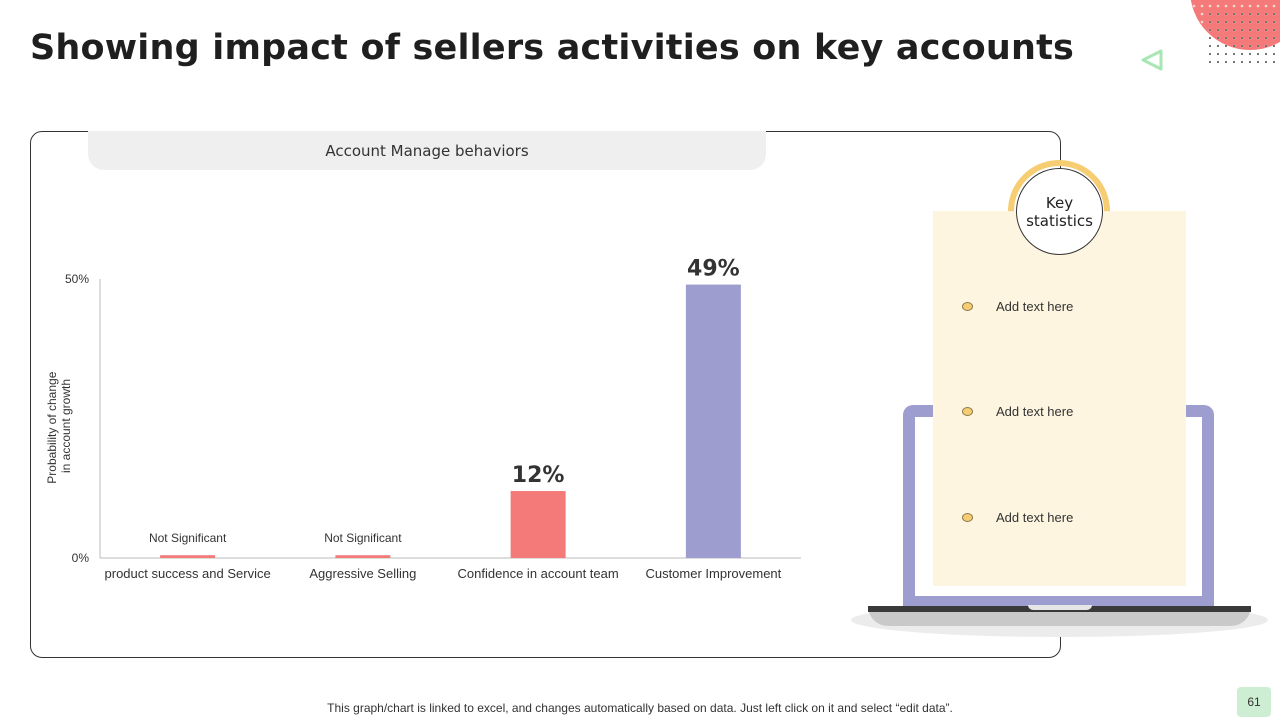  I want to click on y-axis-label: Probability of change in account growth, so click(59, 425).